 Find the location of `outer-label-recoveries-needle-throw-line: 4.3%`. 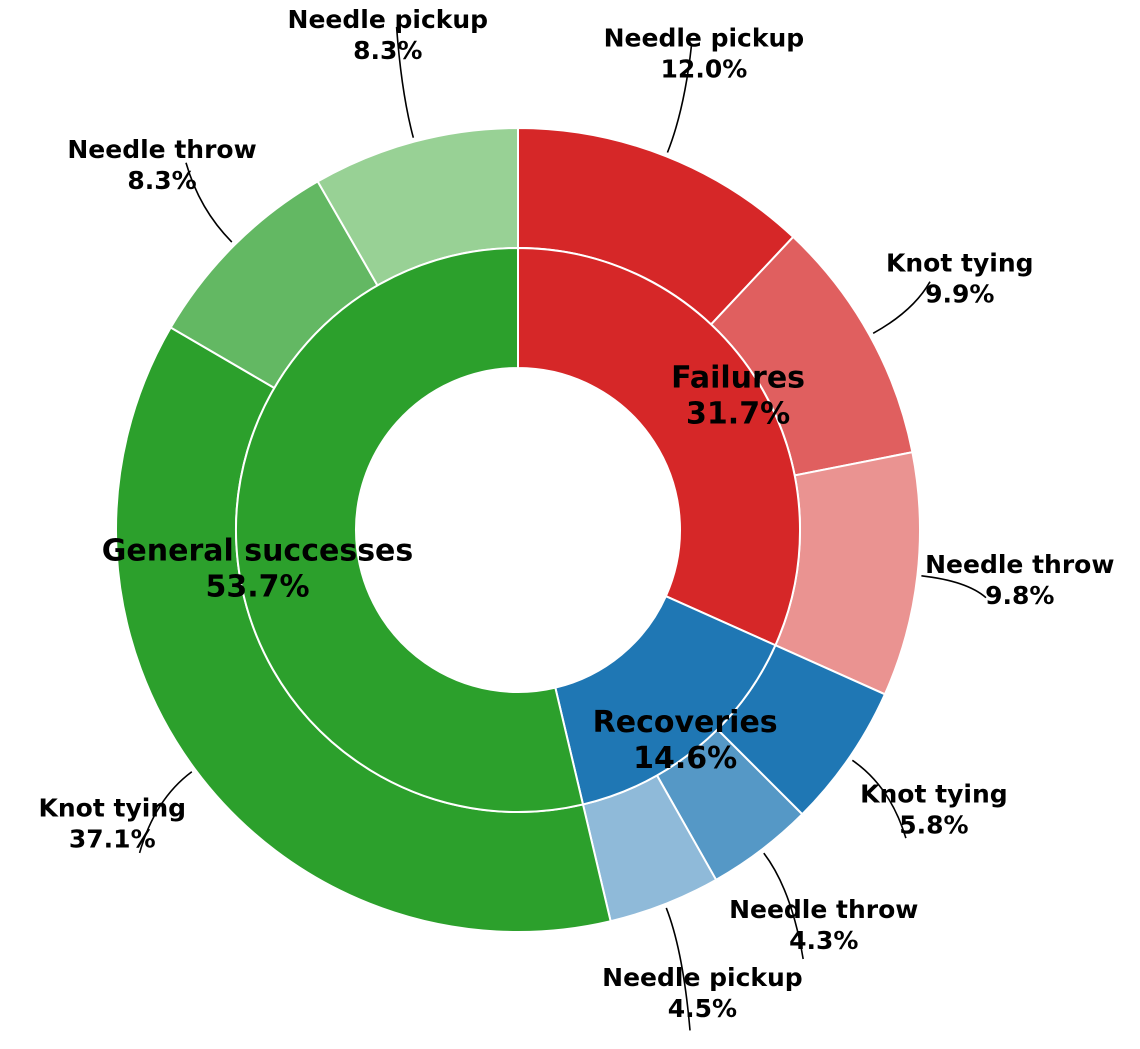

outer-label-recoveries-needle-throw-line: 4.3% is located at coordinates (823, 940).